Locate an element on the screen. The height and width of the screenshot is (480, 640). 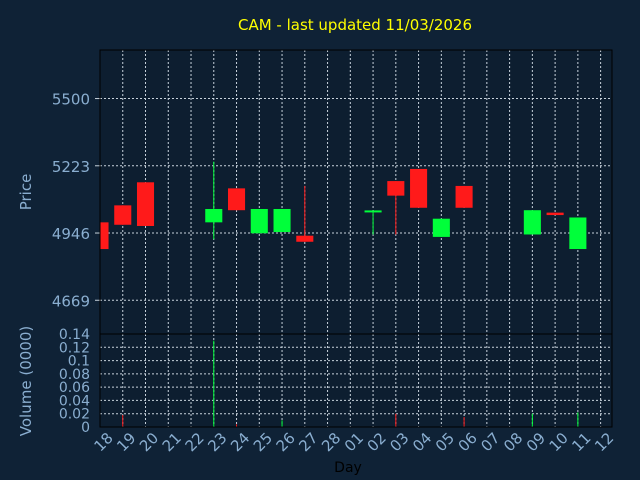
volume-tick-label: 0.1 is located at coordinates (79, 362).